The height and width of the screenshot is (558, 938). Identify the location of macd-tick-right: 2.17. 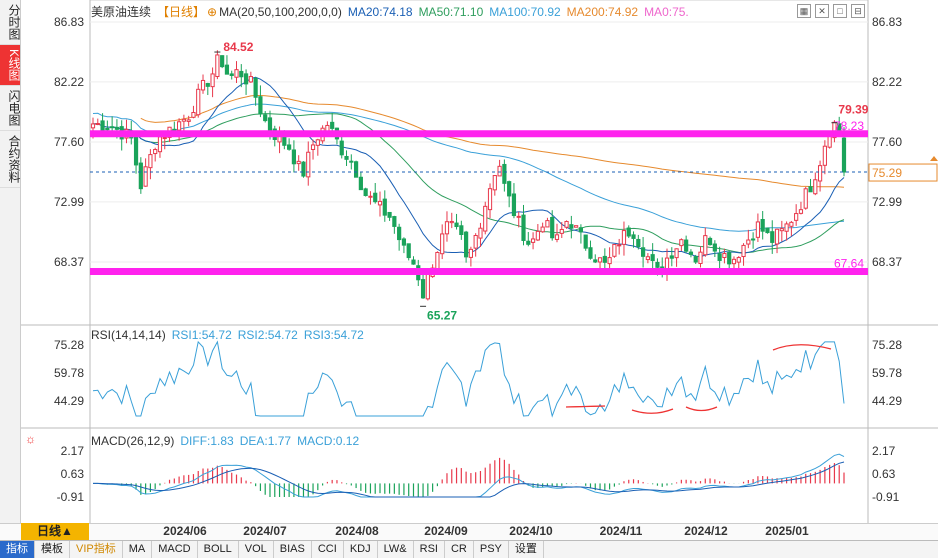
(884, 451).